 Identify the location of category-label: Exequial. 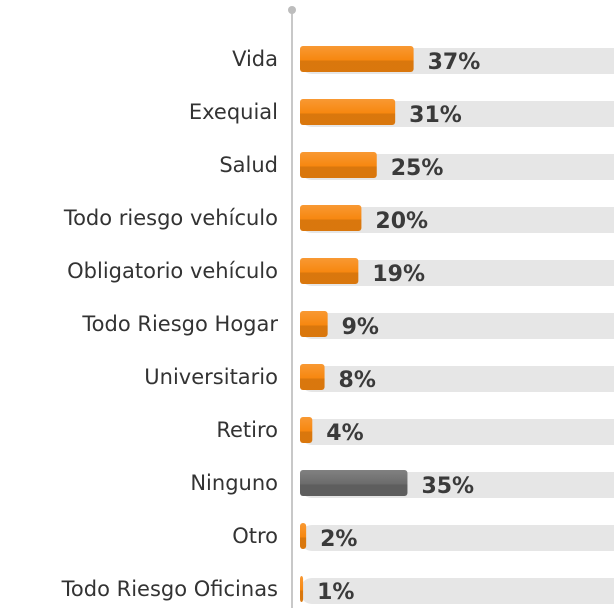
(233, 112).